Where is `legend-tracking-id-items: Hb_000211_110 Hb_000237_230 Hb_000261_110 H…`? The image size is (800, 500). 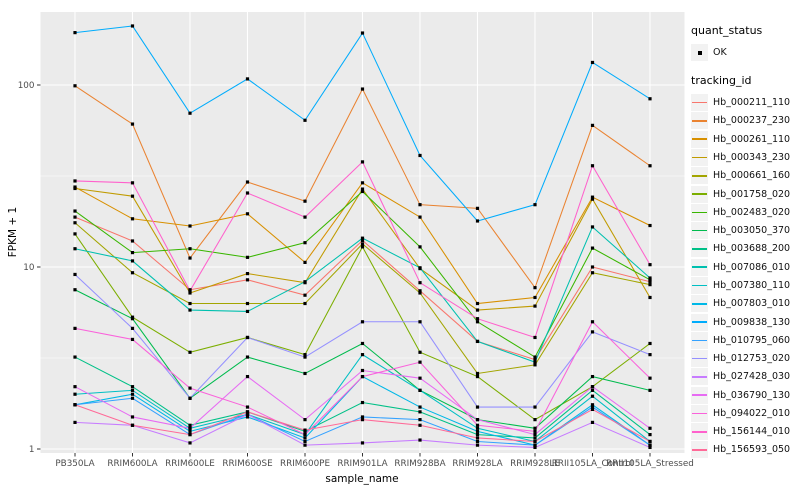
legend-tracking-id-items: Hb_000211_110 Hb_000237_230 Hb_000261_110 H… is located at coordinates (745, 276).